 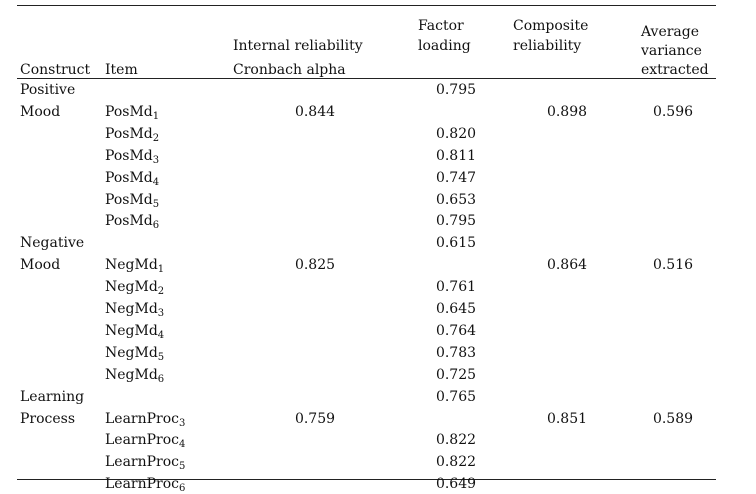 What do you see at coordinates (52, 243) in the screenshot?
I see `construct-label-line1: Negative` at bounding box center [52, 243].